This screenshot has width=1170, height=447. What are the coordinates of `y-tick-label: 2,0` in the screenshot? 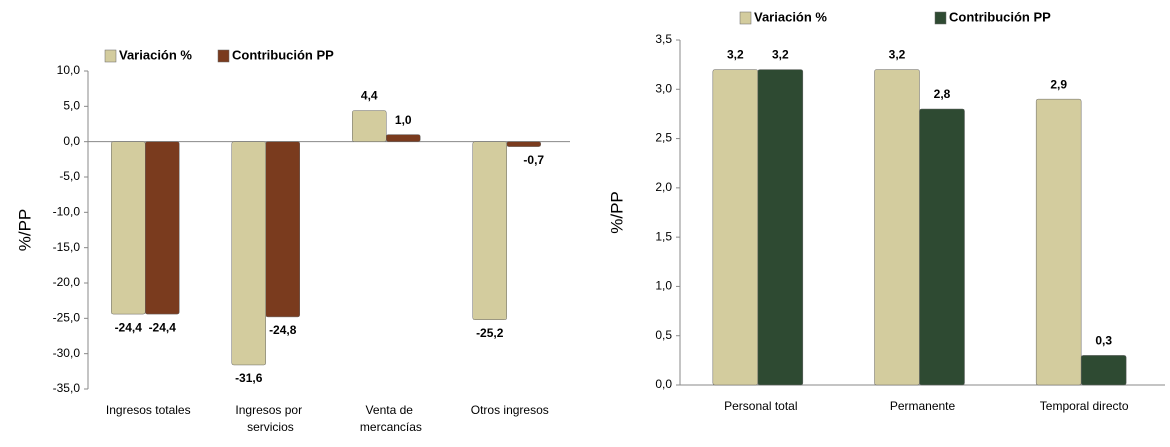 It's located at (663, 187).